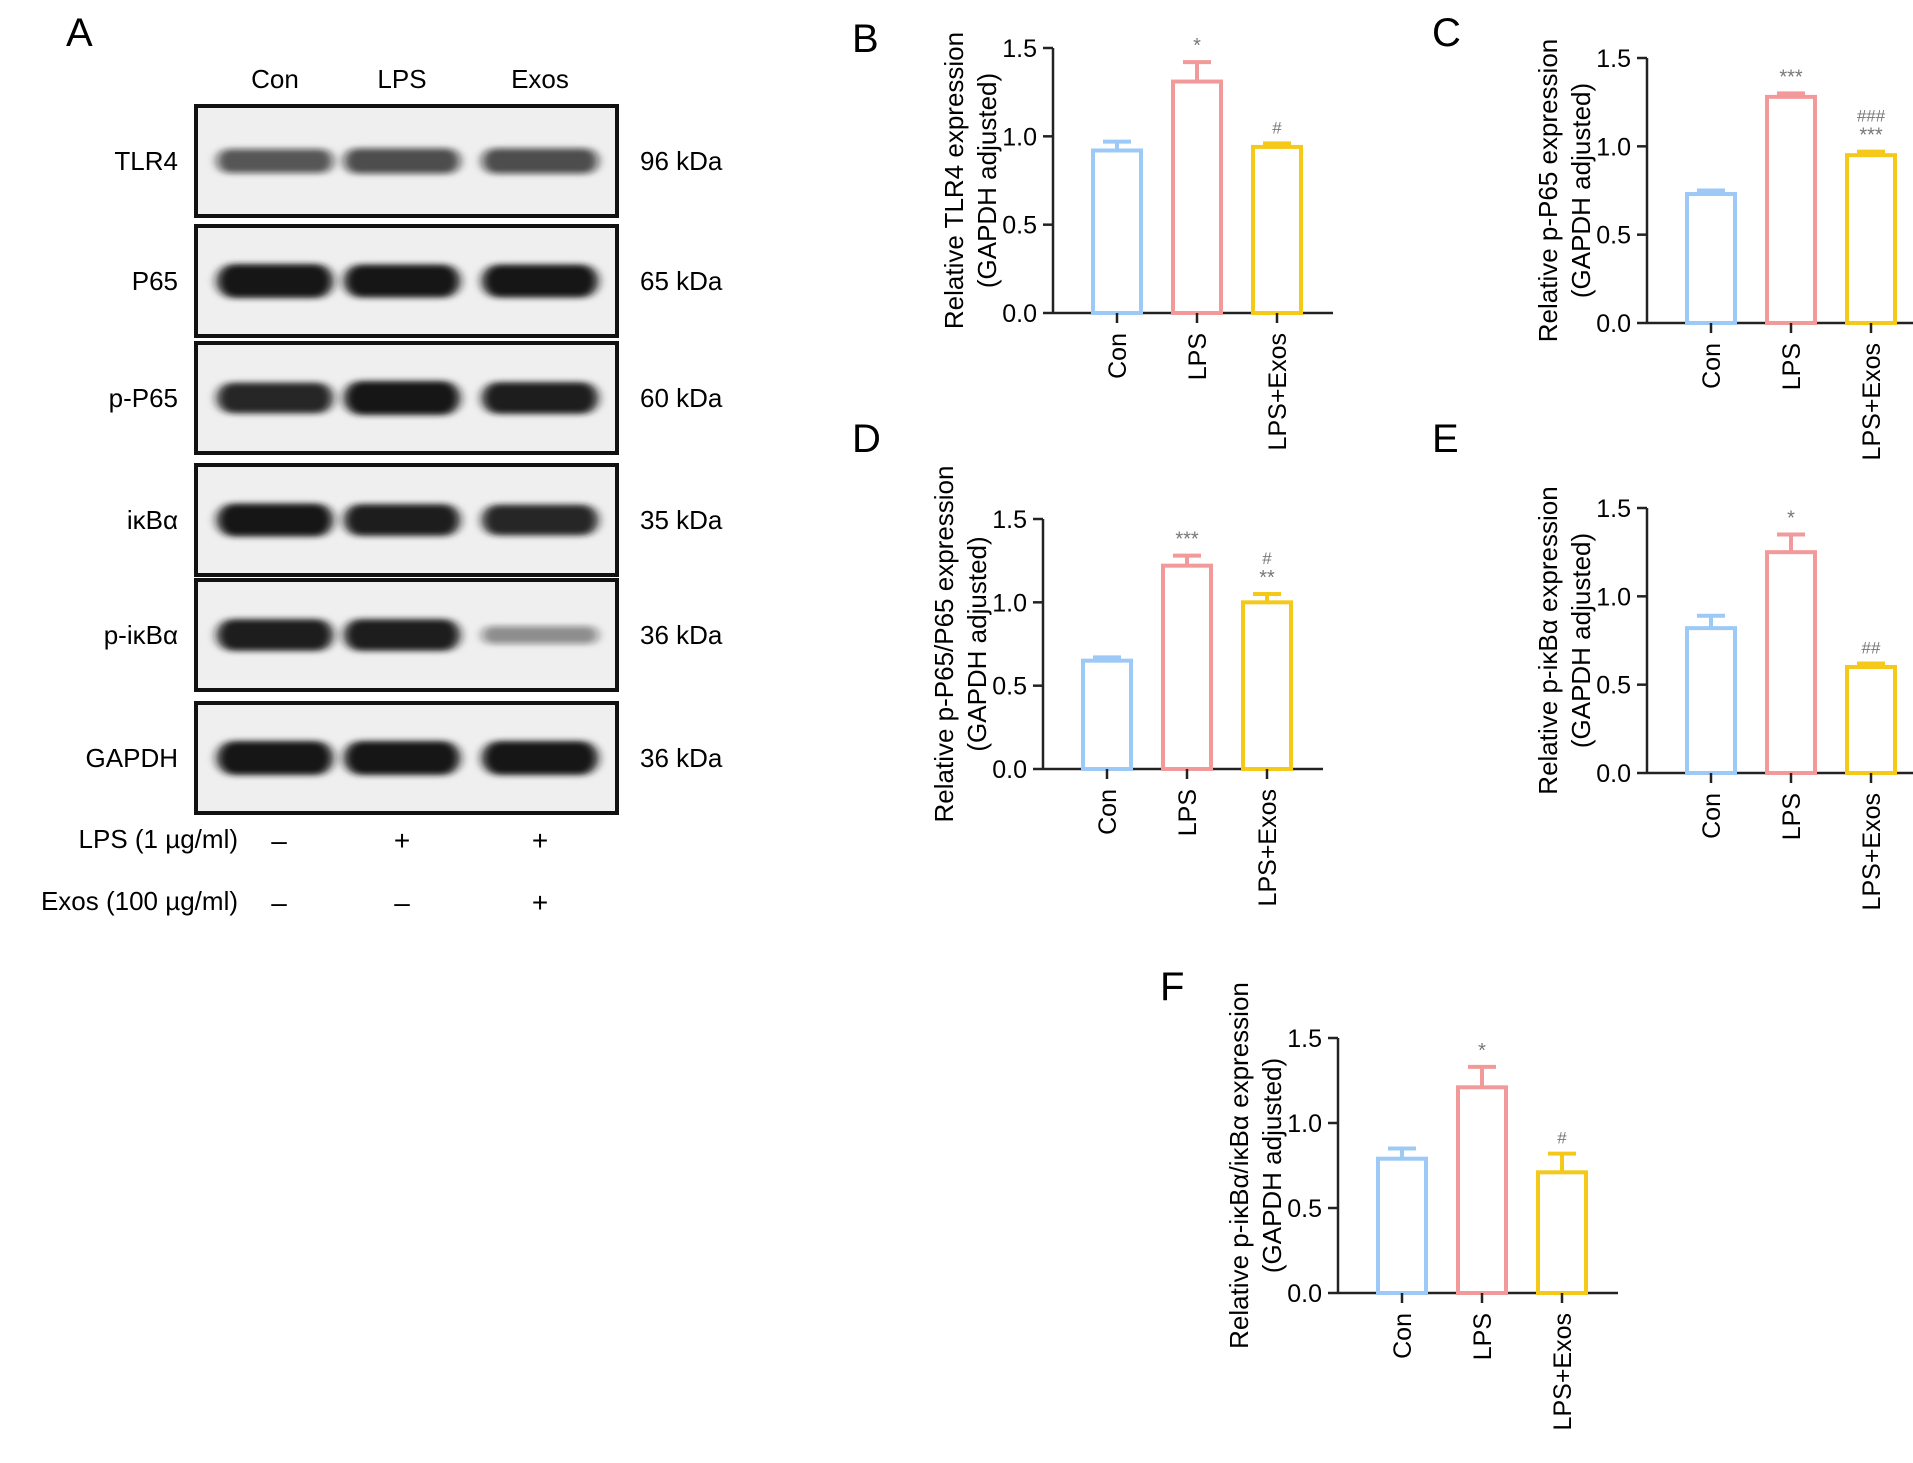  What do you see at coordinates (1267, 578) in the screenshot?
I see `significance-mark: **` at bounding box center [1267, 578].